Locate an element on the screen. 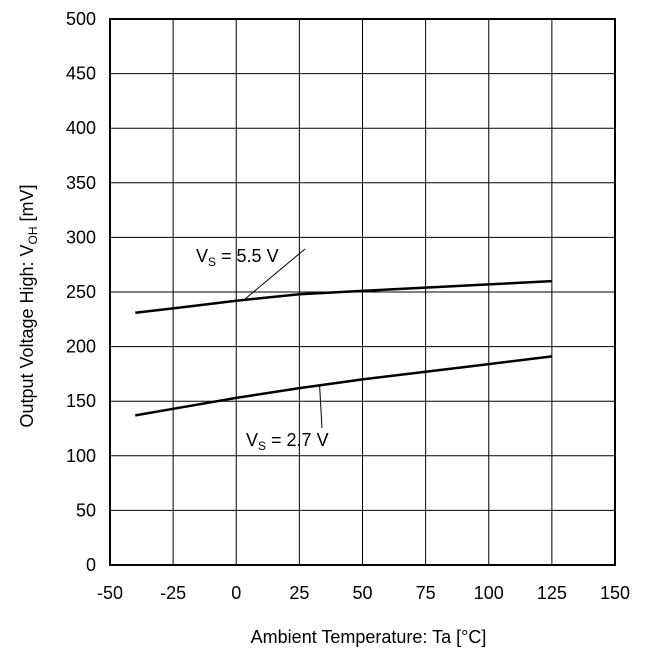  x-axis-title: Ambient Temperature: Ta [°C] is located at coordinates (369, 637).